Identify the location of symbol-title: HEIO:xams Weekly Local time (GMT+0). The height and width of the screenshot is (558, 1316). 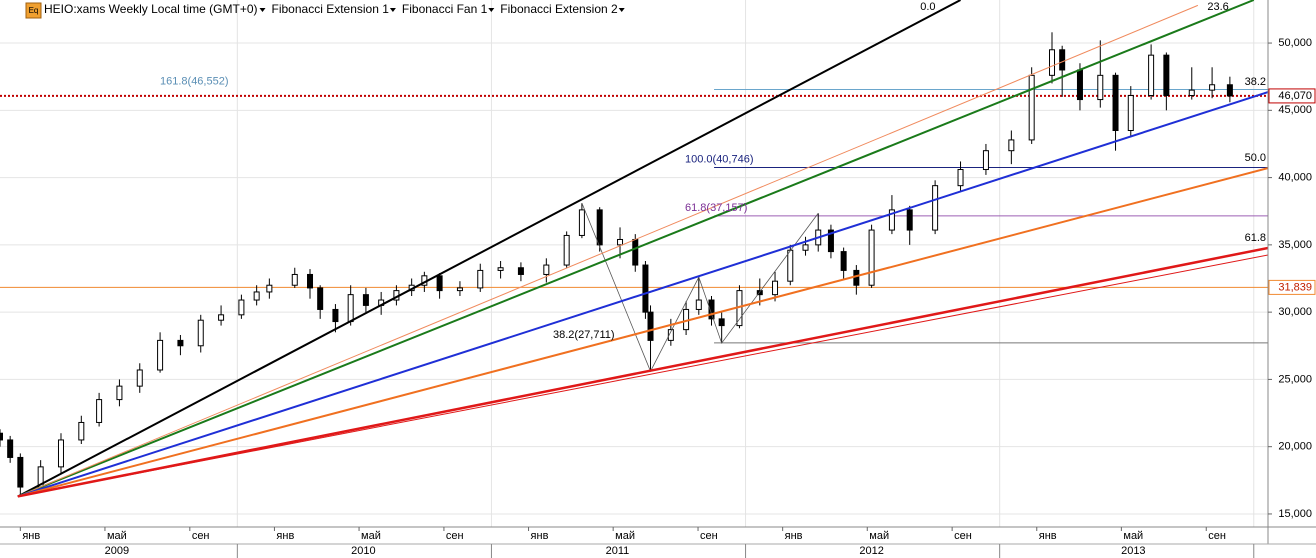
(151, 9).